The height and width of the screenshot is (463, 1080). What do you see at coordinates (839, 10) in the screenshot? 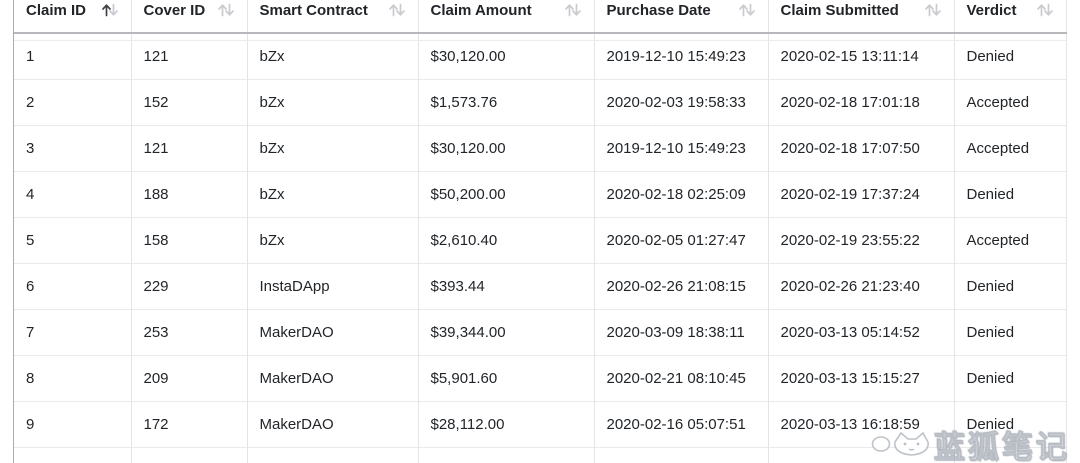
I see `column-label-claim-submitted: Claim Submitted` at bounding box center [839, 10].